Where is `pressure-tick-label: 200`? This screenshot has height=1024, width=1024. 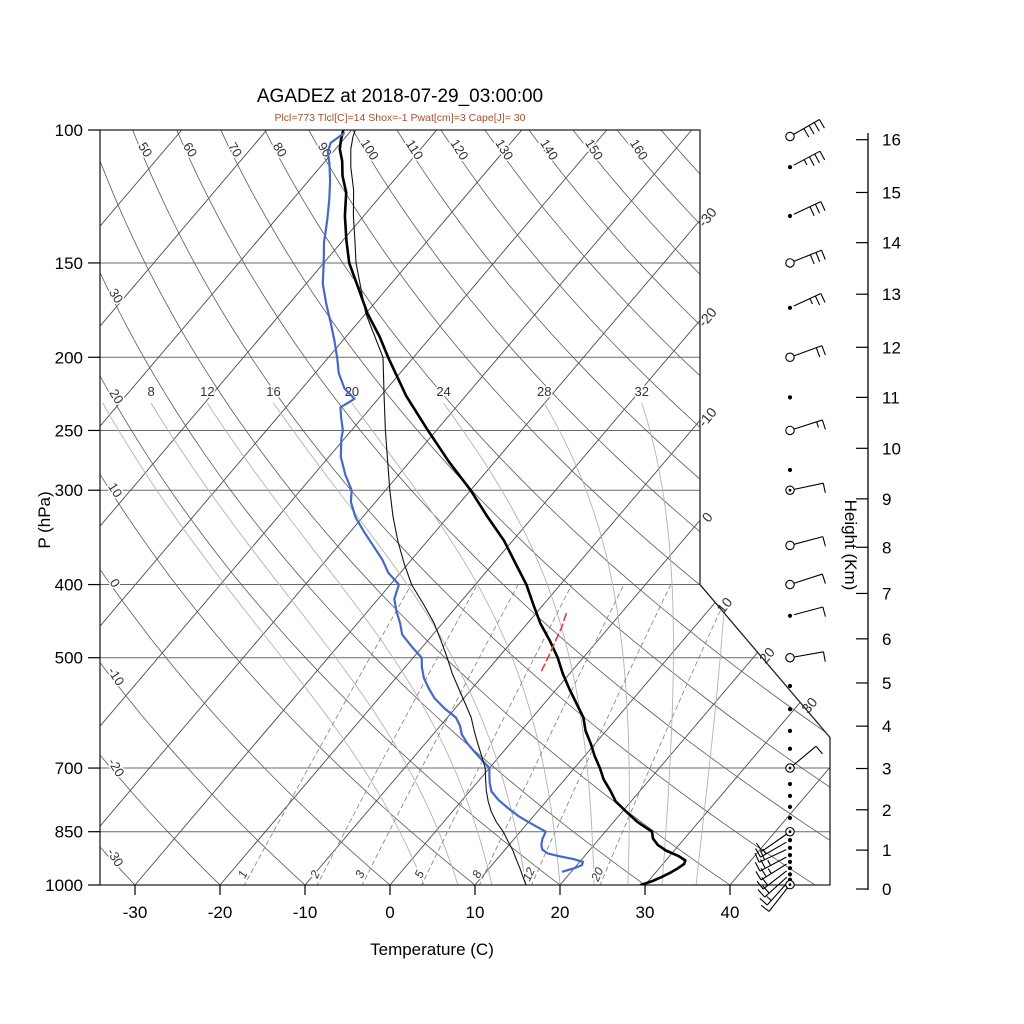 pressure-tick-label: 200 is located at coordinates (69, 357).